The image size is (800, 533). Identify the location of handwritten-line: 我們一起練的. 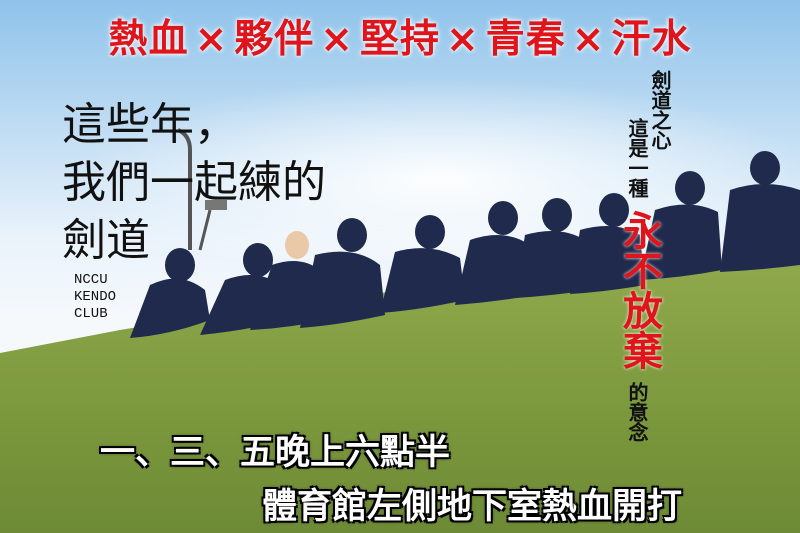
(194, 182).